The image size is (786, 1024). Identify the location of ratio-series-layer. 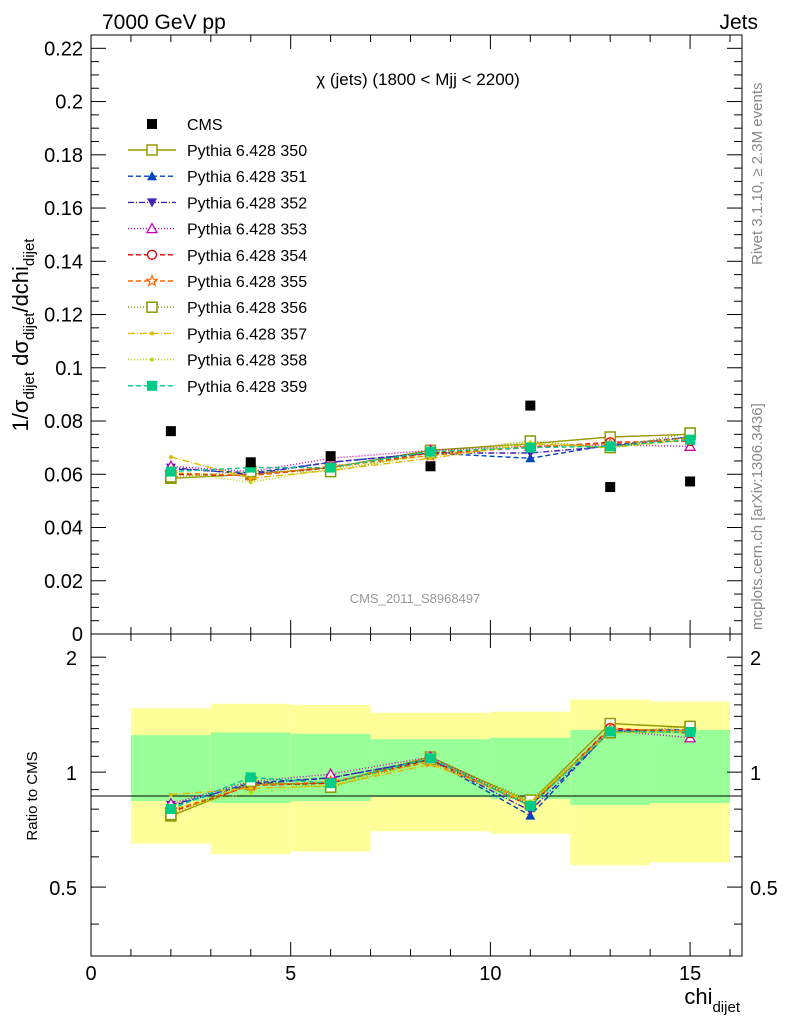
(430, 769).